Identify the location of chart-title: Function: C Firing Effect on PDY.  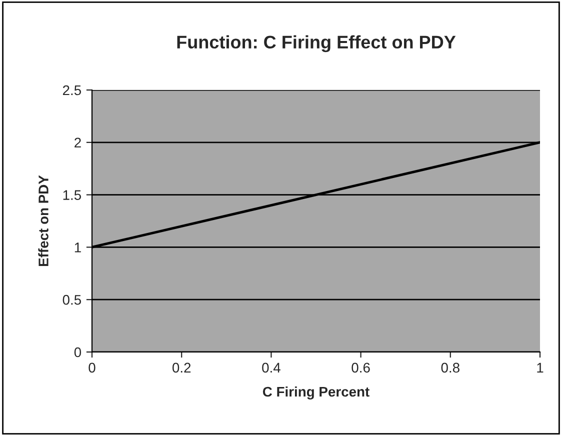
(316, 43).